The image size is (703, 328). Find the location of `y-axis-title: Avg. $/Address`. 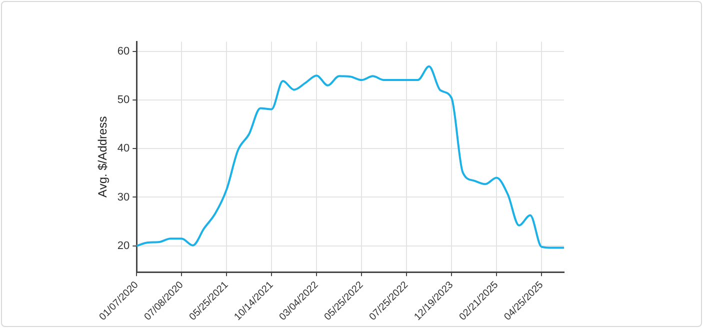

y-axis-title: Avg. $/Address is located at coordinates (103, 157).